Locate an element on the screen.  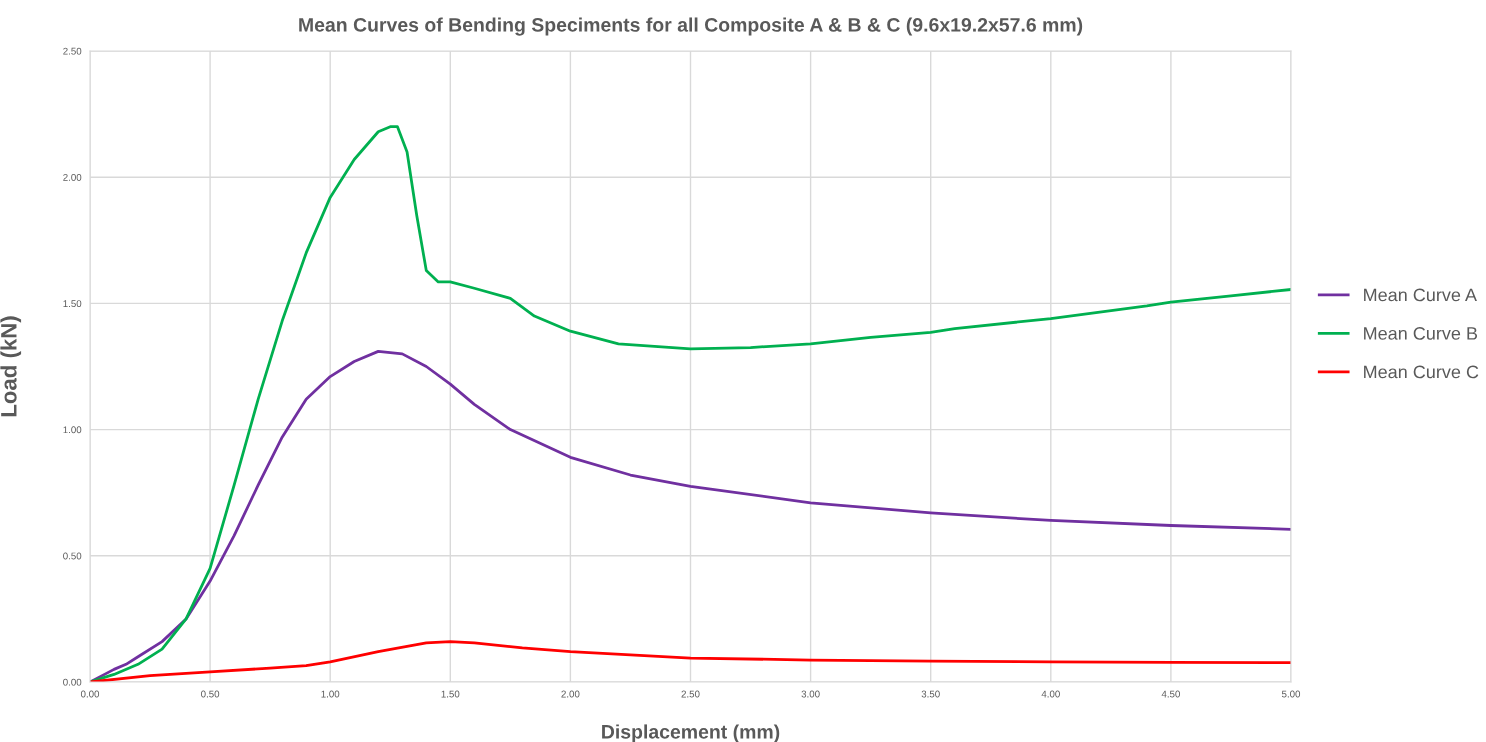
x-axis-title: Displacement (mm) is located at coordinates (691, 733).